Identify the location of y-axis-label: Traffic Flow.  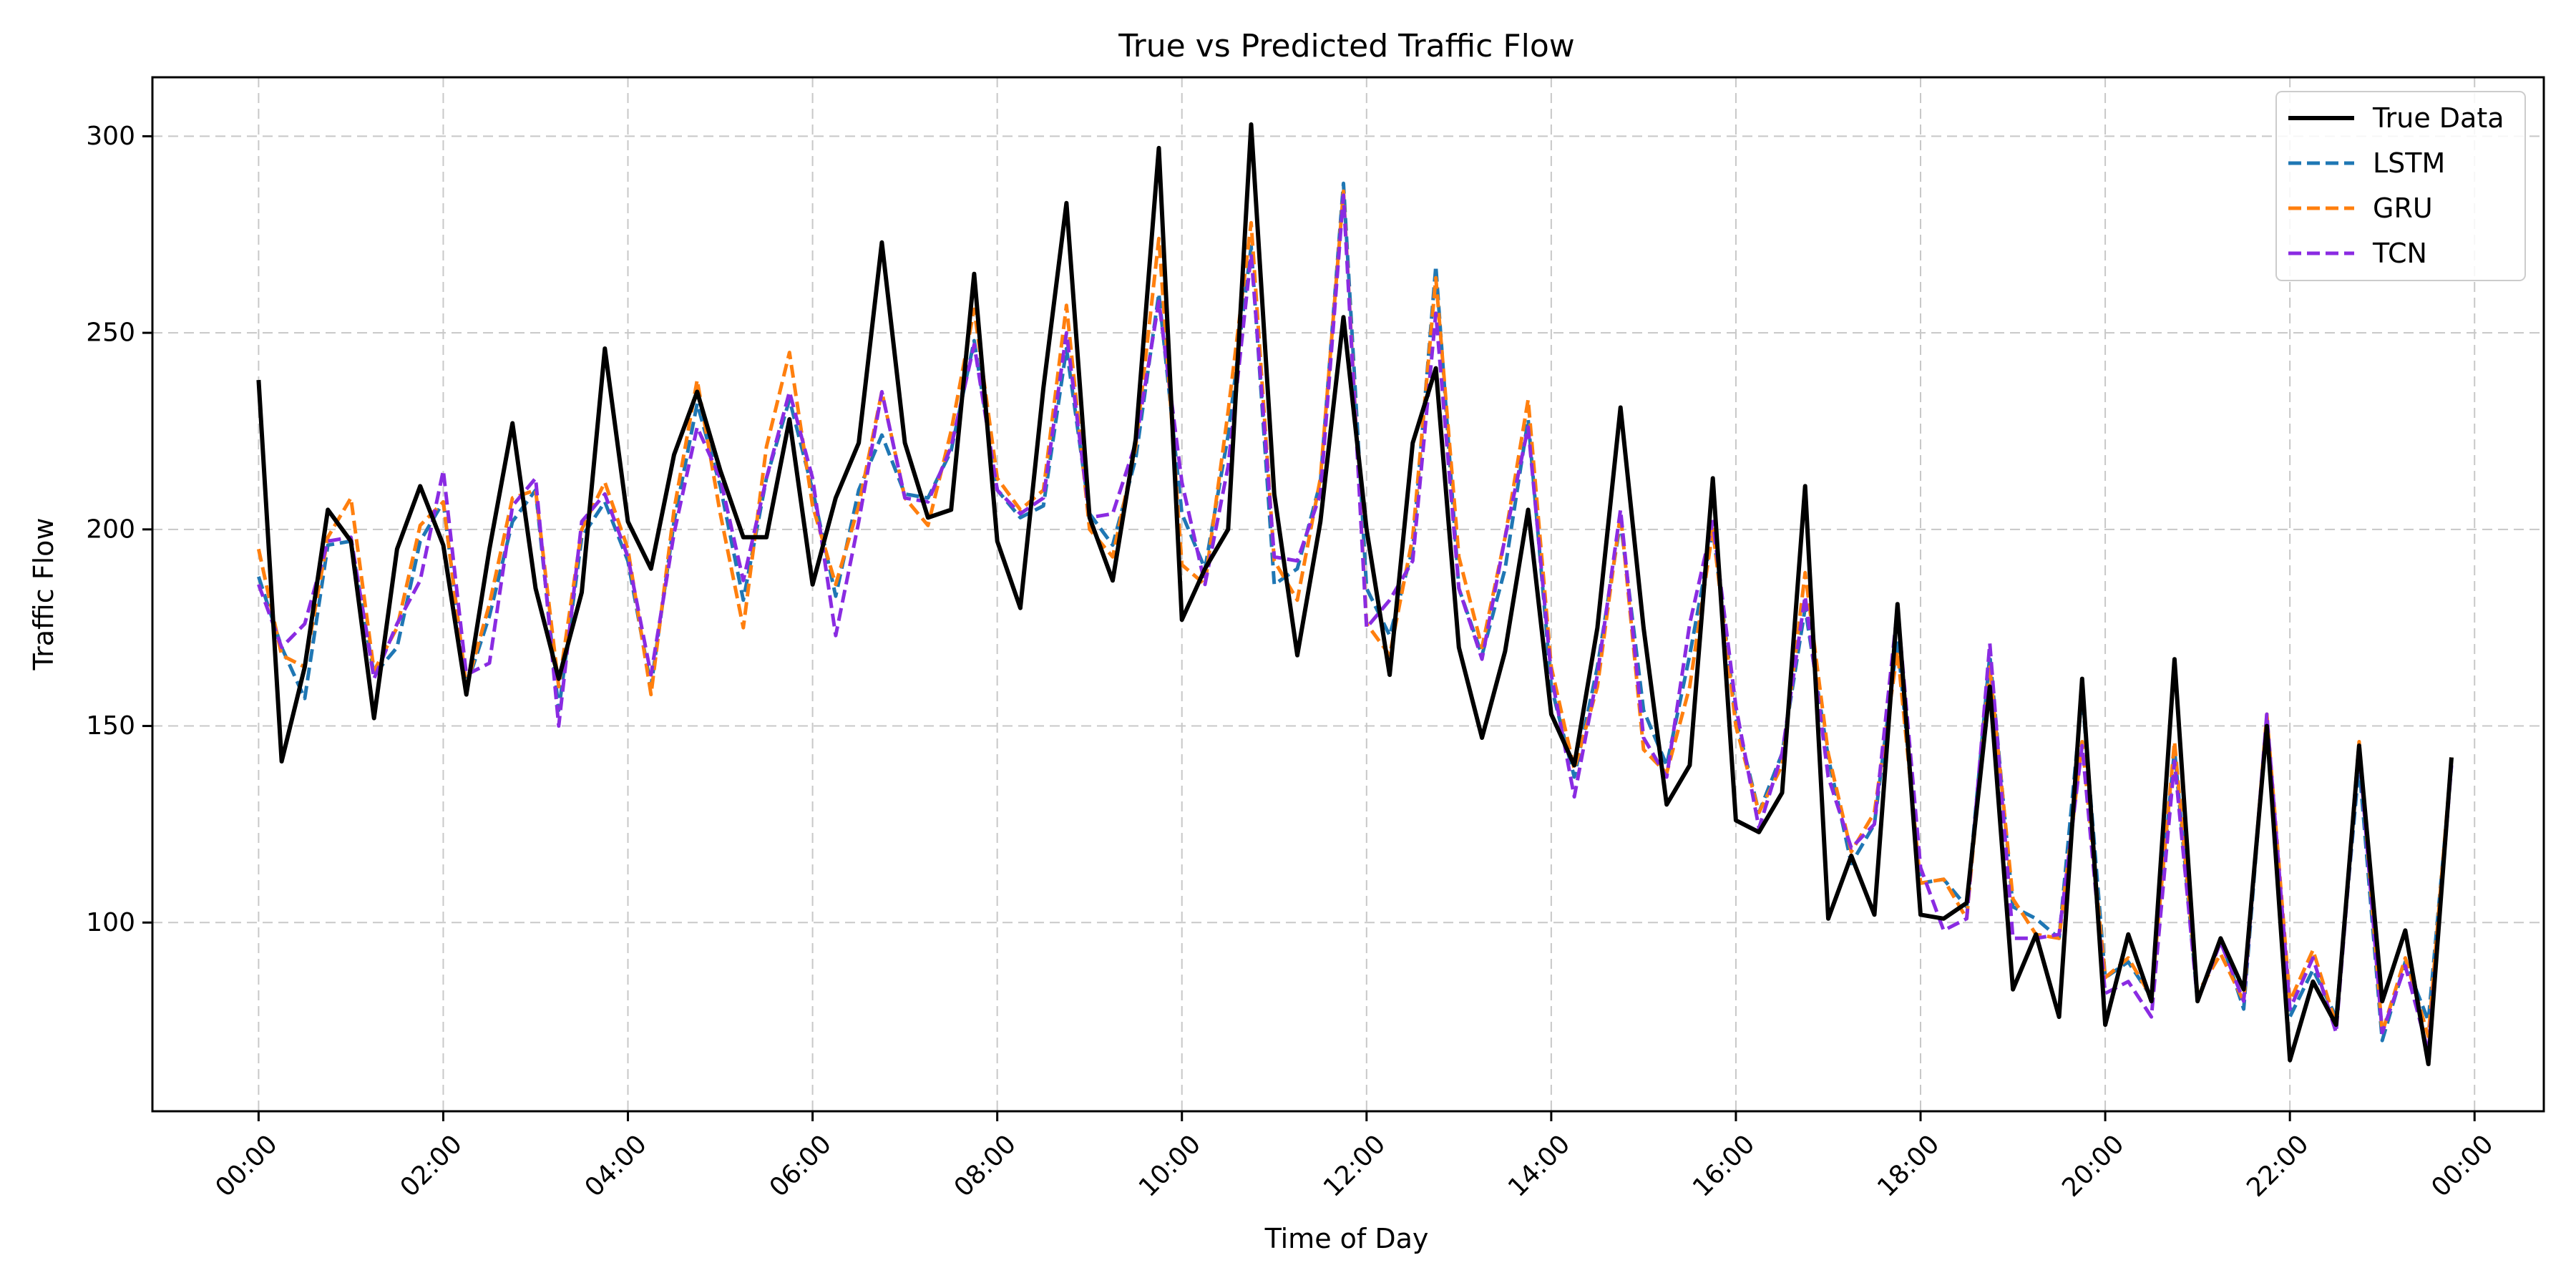
(43, 594).